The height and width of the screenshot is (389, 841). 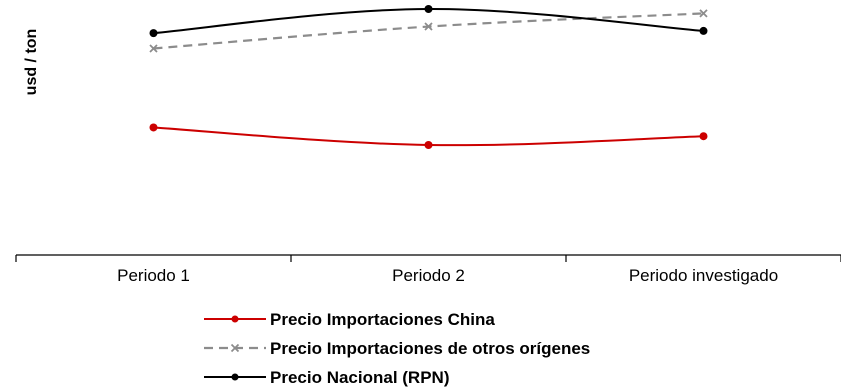 I want to click on legend-label: Precio Importaciones de otros orígenes, so click(x=430, y=348).